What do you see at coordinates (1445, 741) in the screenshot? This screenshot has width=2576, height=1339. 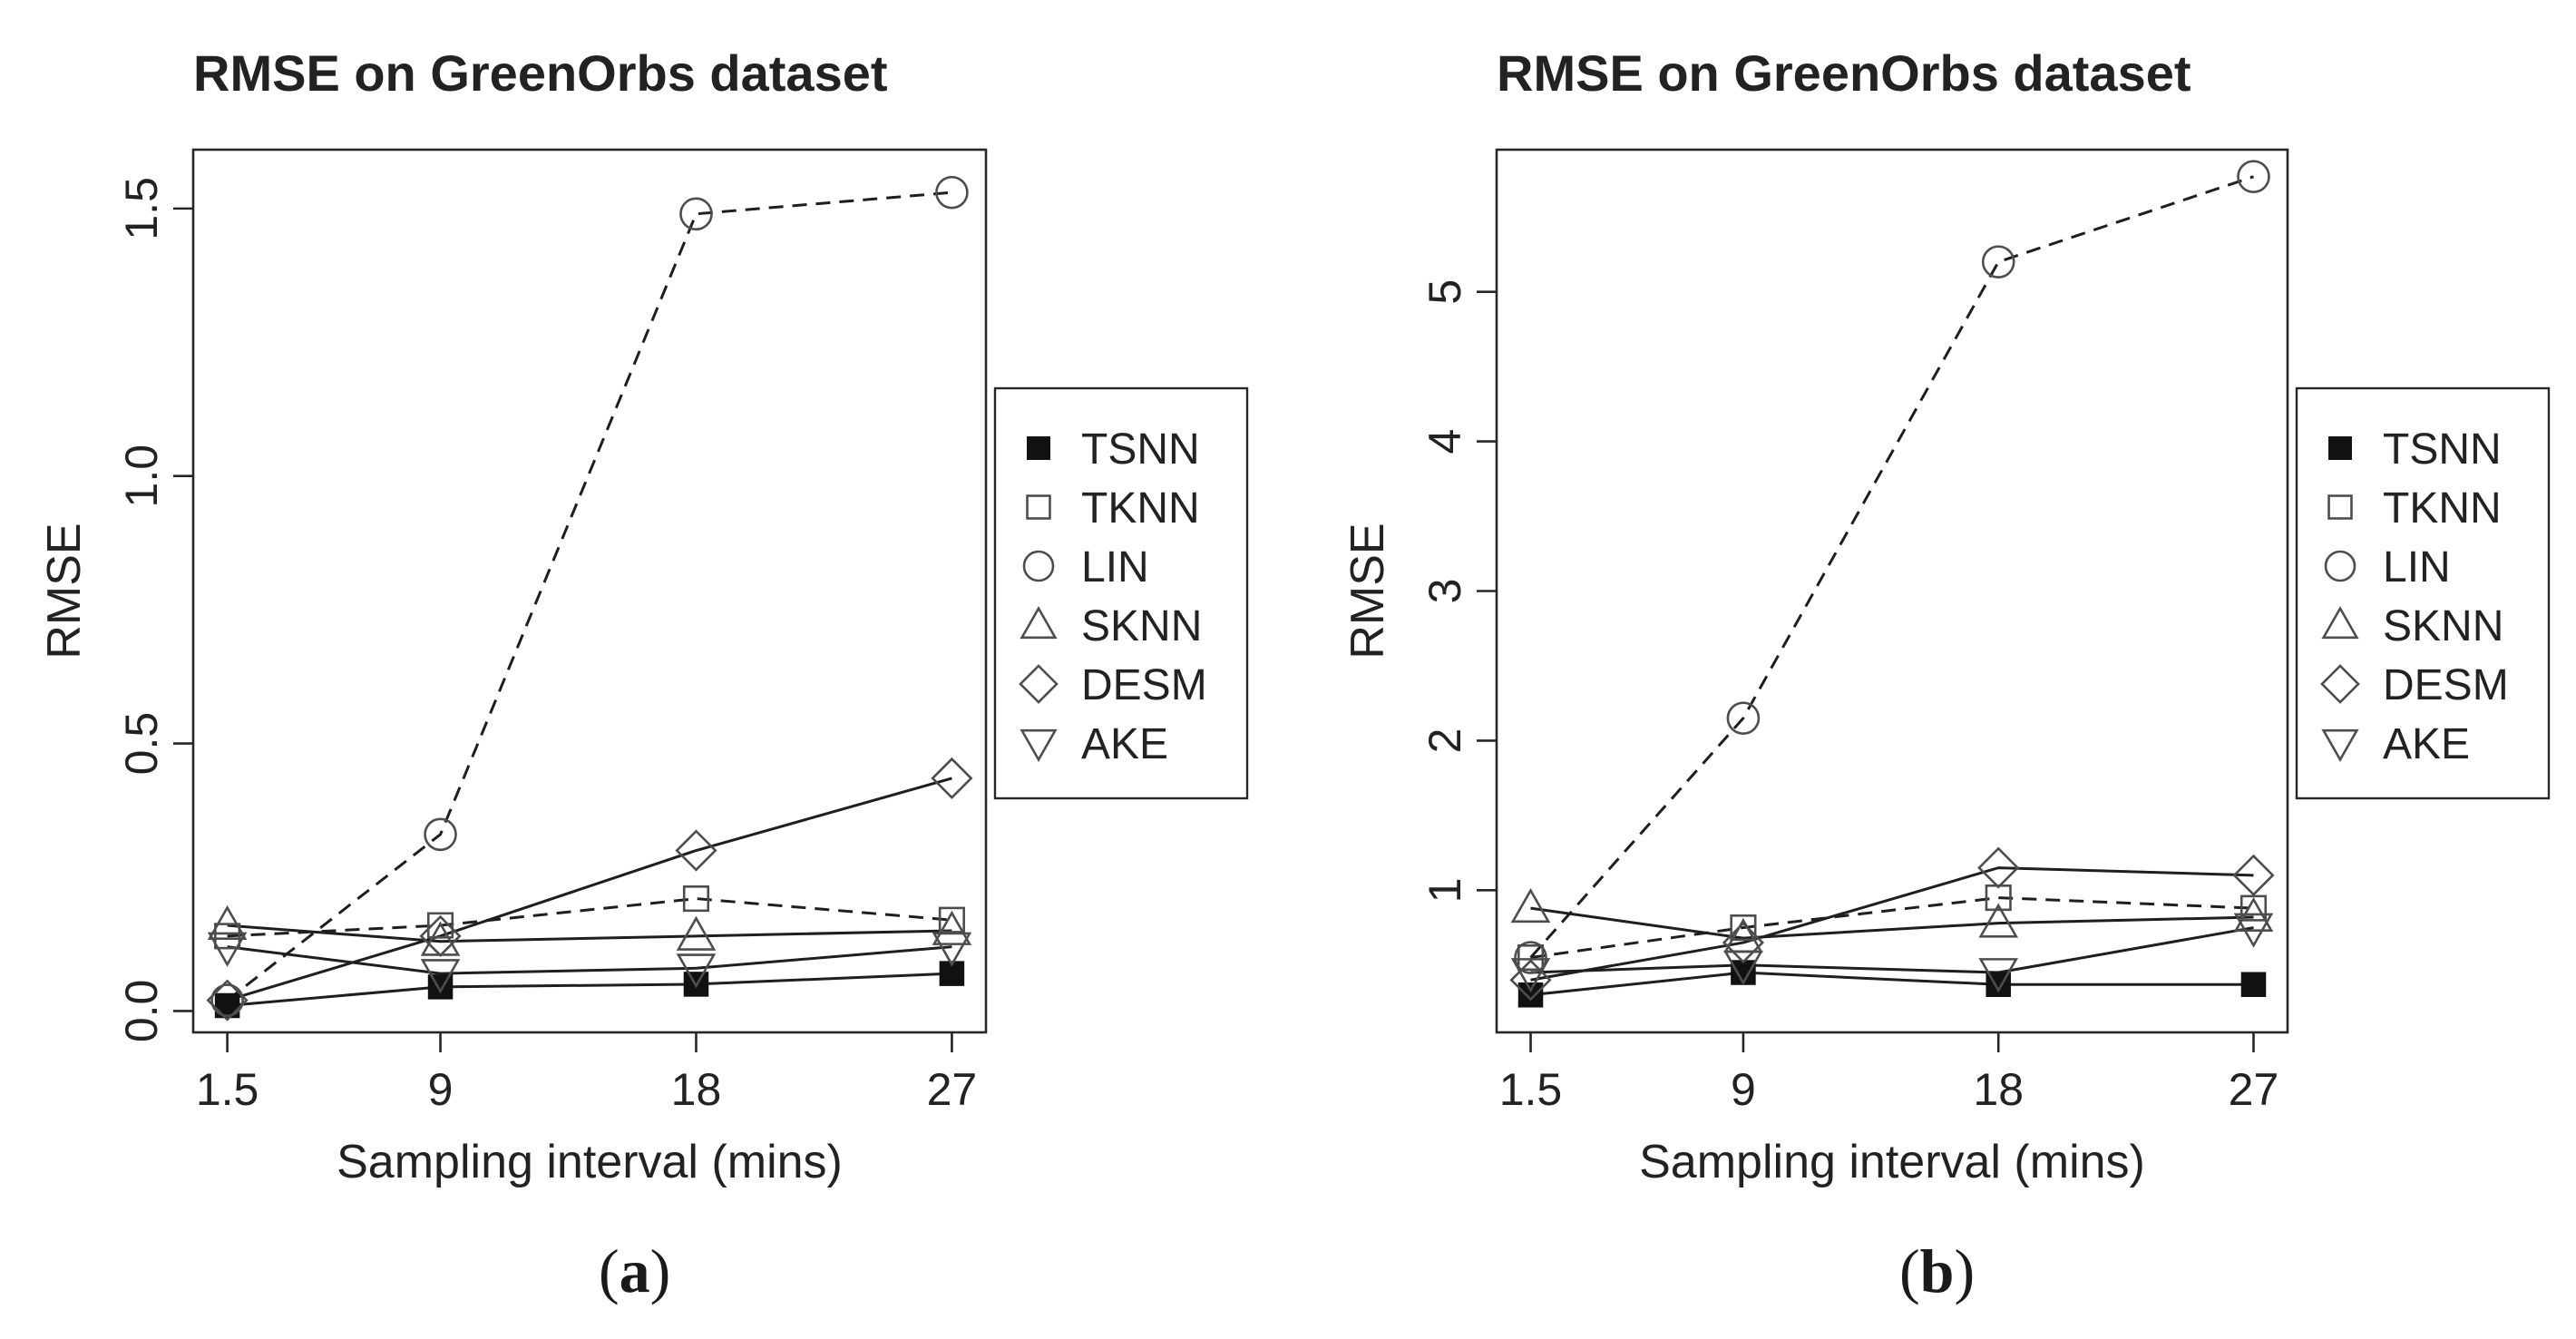 I see `y-tick-label: 2` at bounding box center [1445, 741].